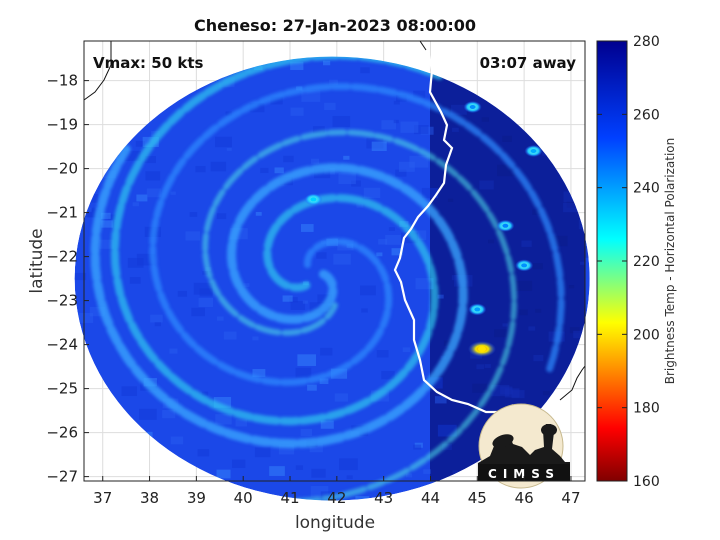  What do you see at coordinates (646, 482) in the screenshot?
I see `colorbar-tick-label: 160` at bounding box center [646, 482].